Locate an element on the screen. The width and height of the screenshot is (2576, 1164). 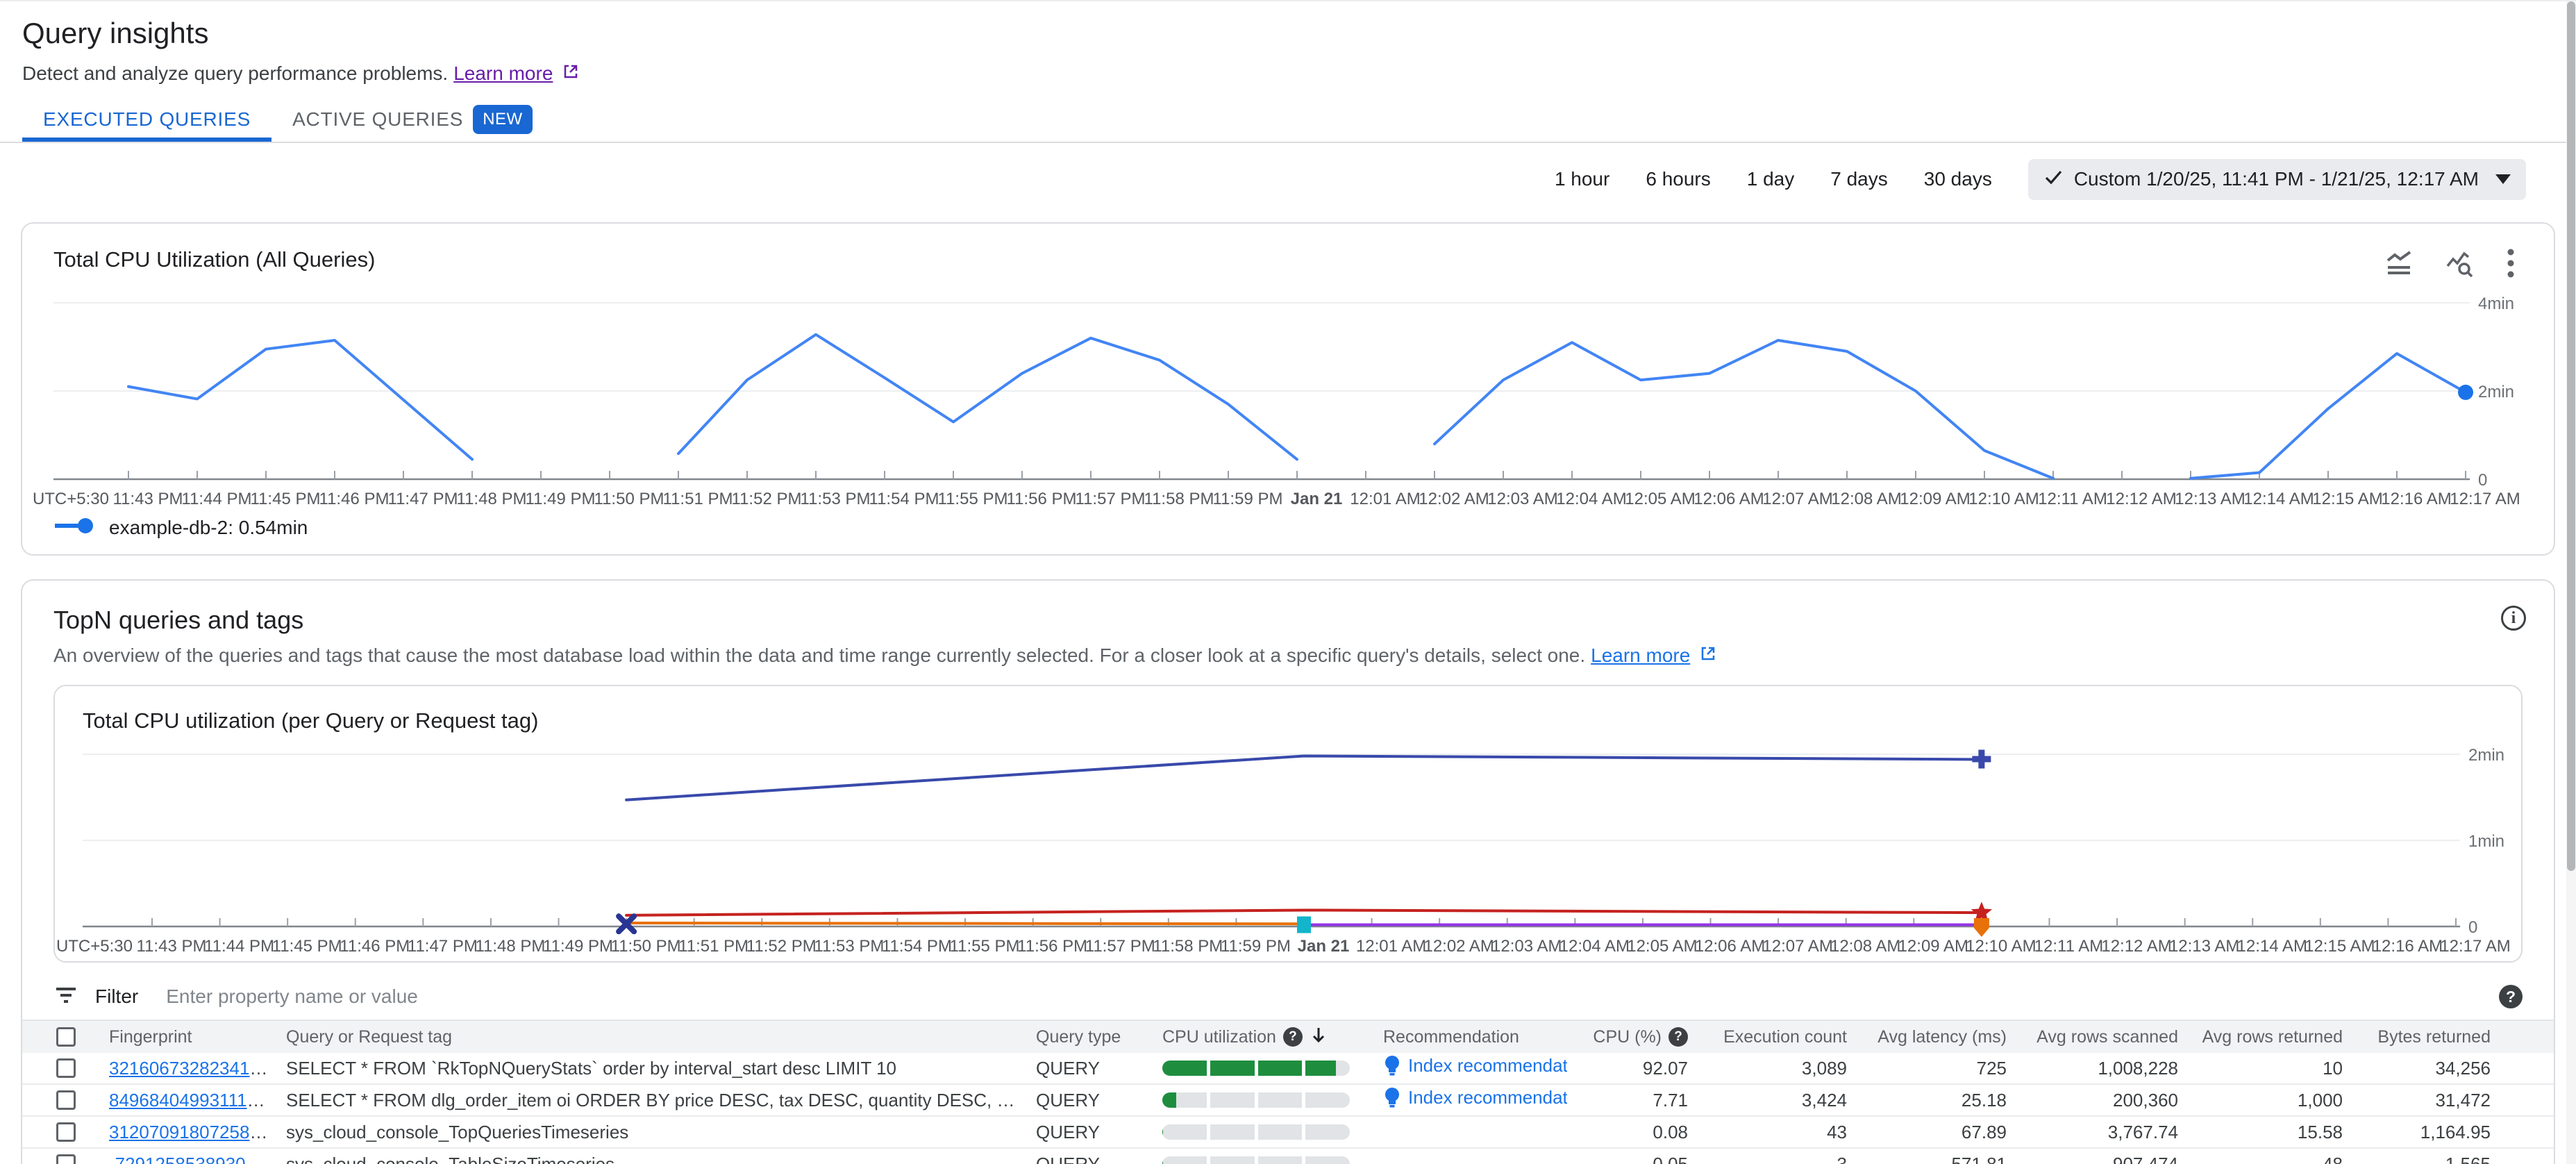
fingerprint-link: 8496840499311158456 is located at coordinates (197, 1100).